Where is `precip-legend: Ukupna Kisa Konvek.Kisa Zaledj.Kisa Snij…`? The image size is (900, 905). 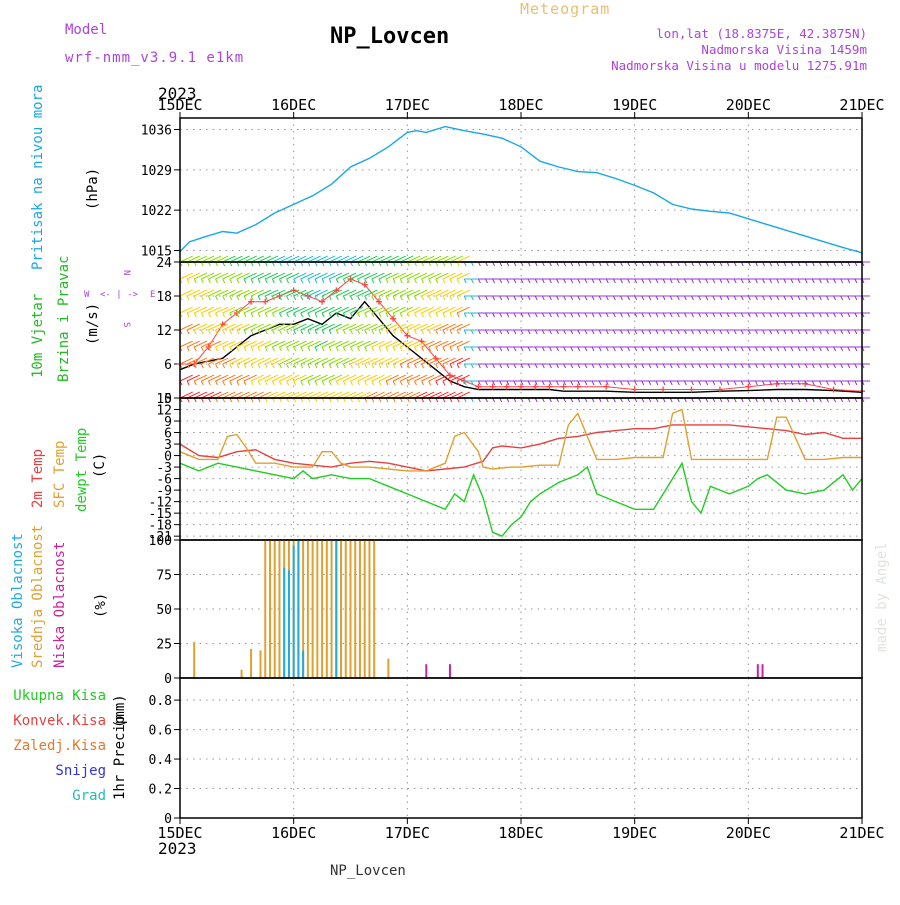 precip-legend: Ukupna Kisa Konvek.Kisa Zaledj.Kisa Snij… is located at coordinates (59, 746).